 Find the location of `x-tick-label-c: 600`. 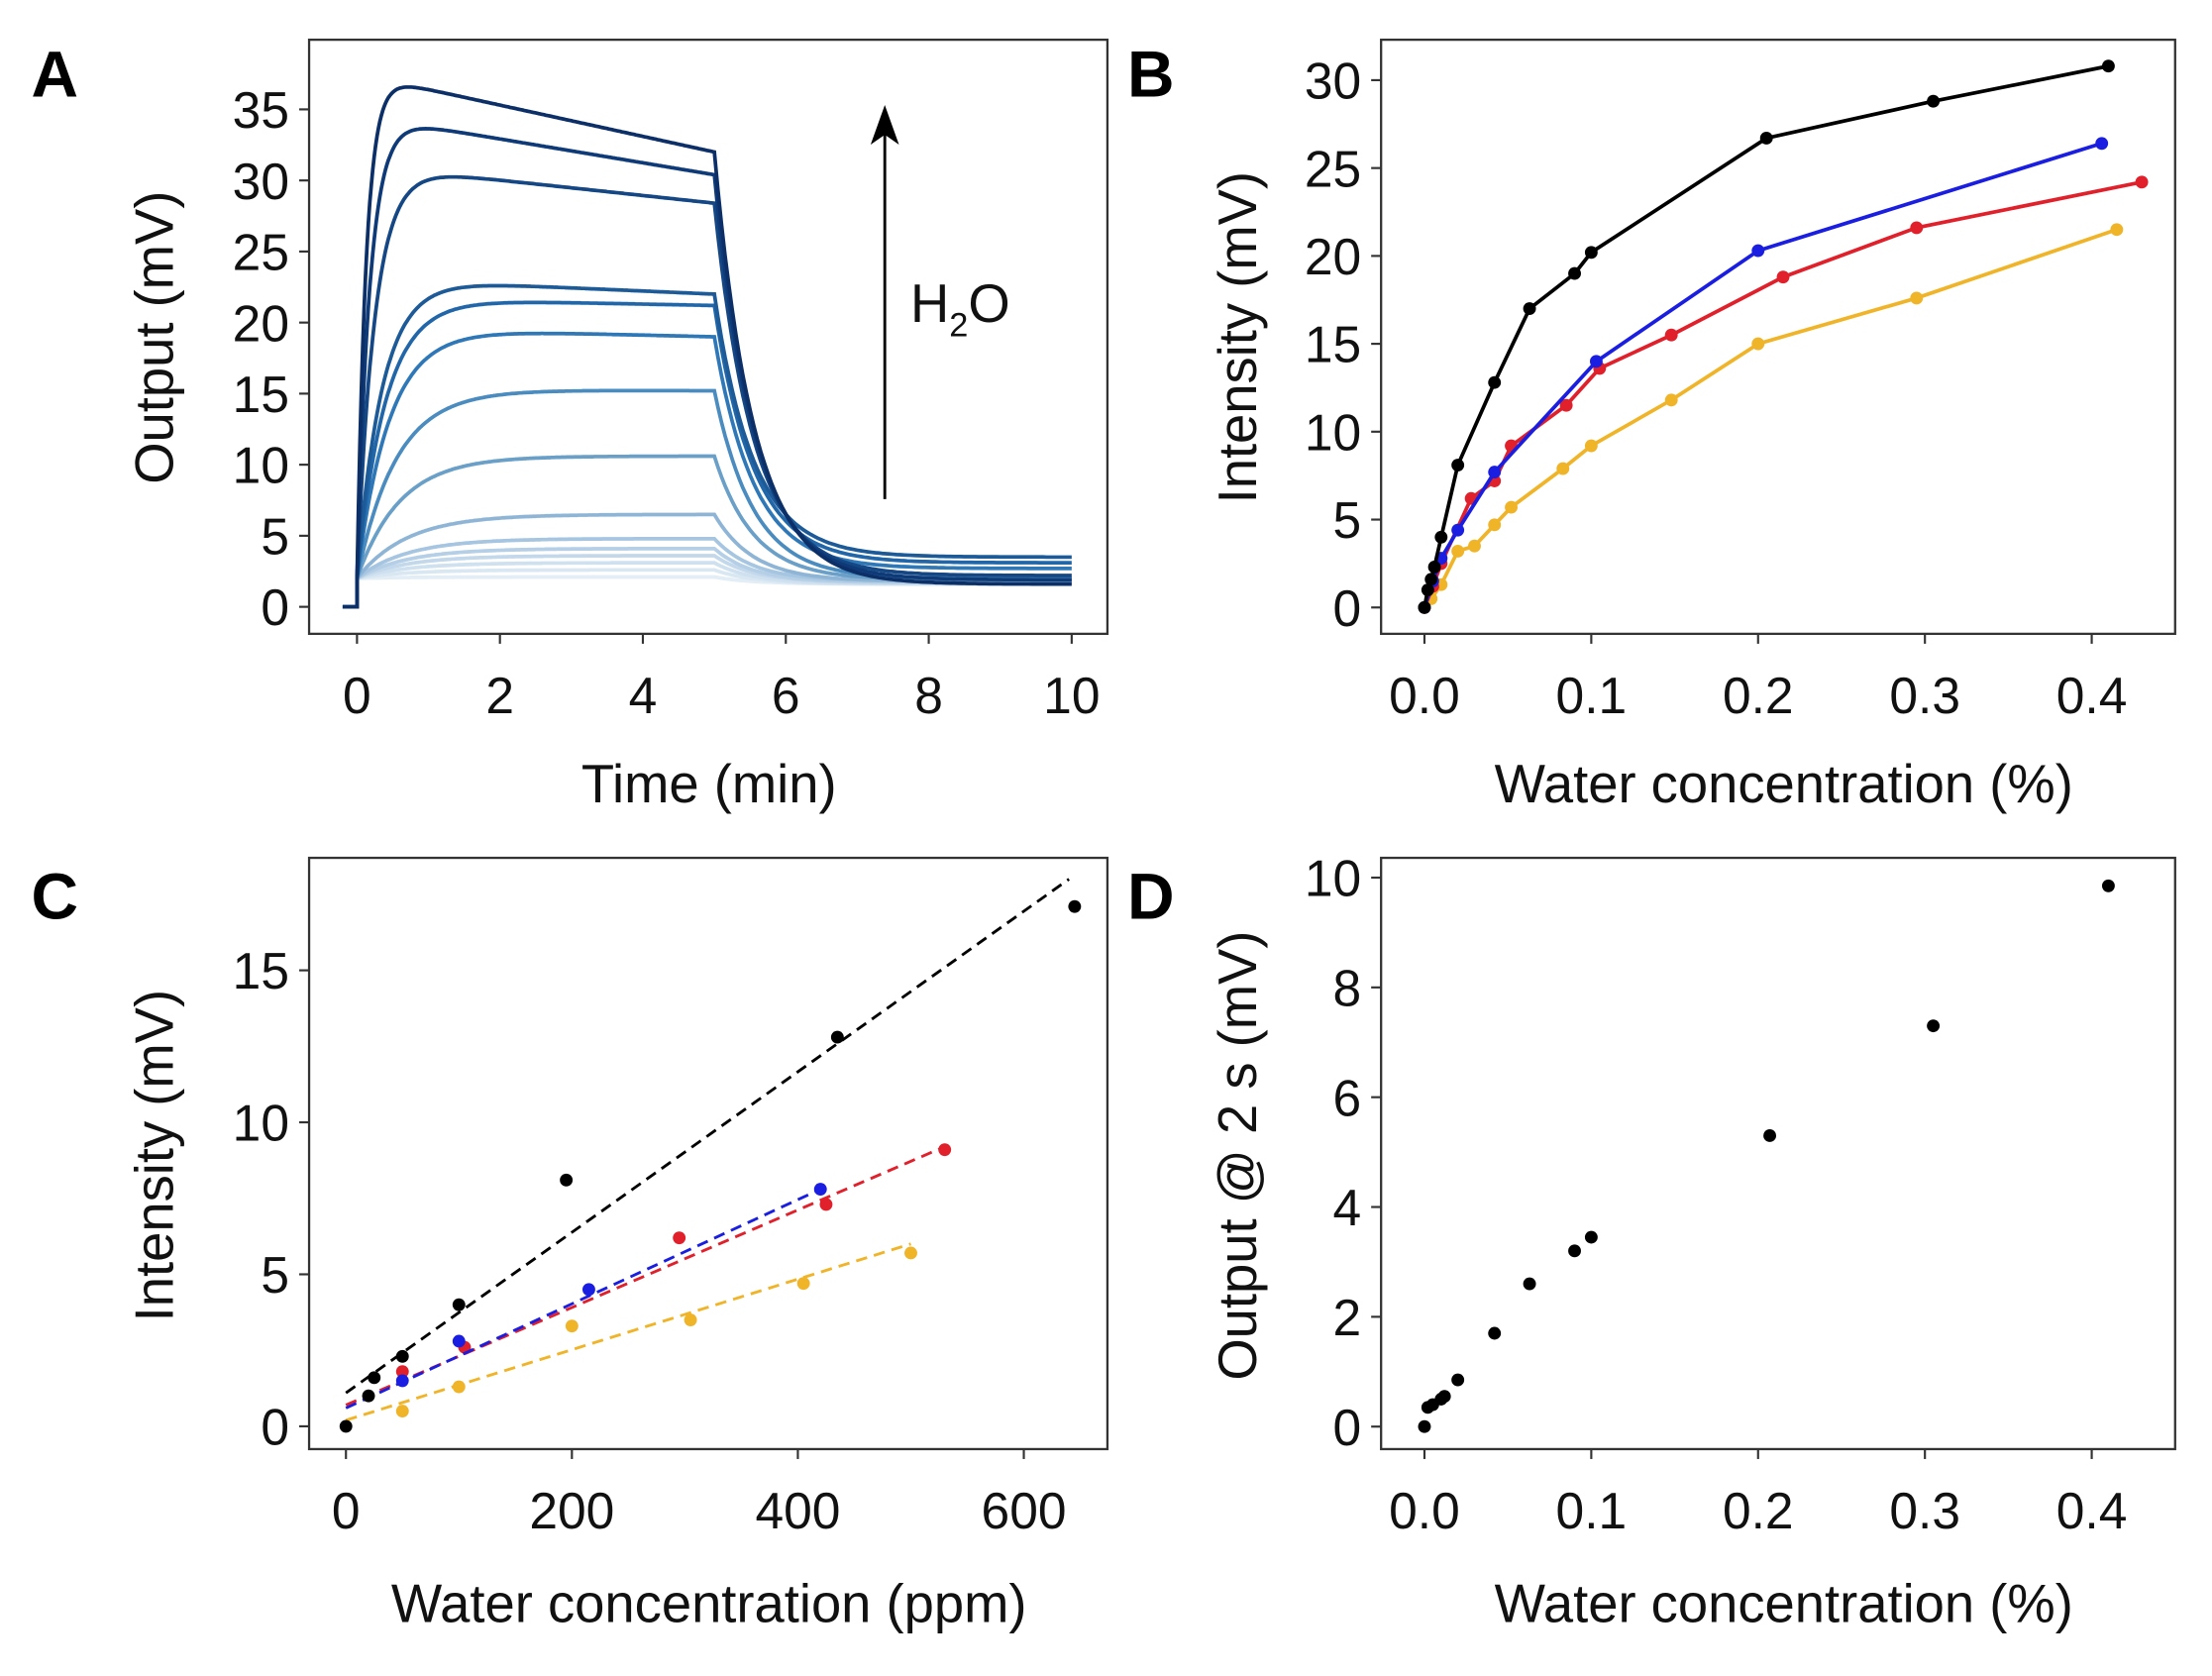

x-tick-label-c: 600 is located at coordinates (1024, 1510).